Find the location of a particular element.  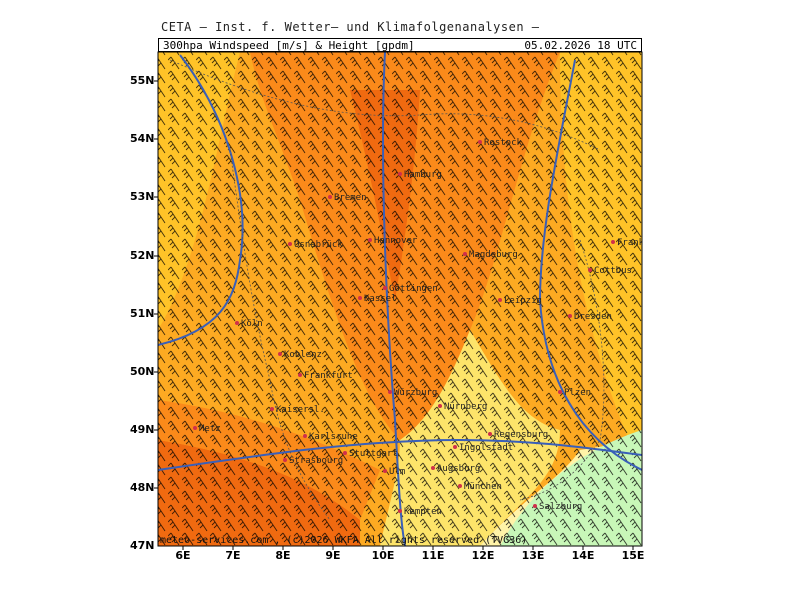

city-label: Hannover is located at coordinates (396, 241).